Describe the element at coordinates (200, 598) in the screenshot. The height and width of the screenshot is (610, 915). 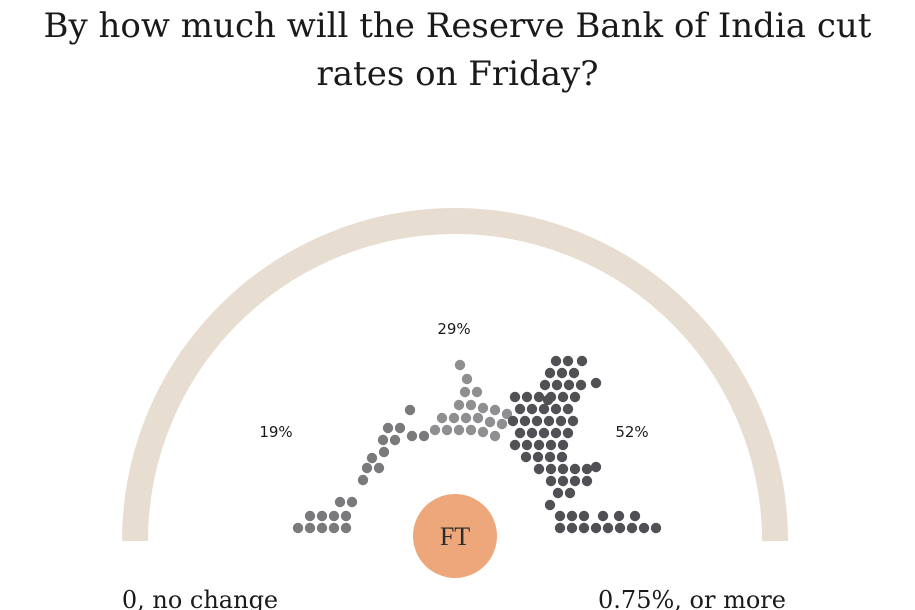
I see `axis-label-left: 0, no change` at that location.